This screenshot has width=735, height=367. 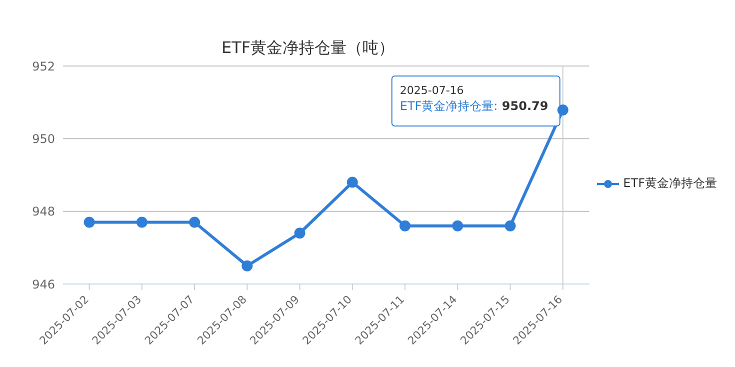 What do you see at coordinates (43, 66) in the screenshot?
I see `y-tick-label: 952` at bounding box center [43, 66].